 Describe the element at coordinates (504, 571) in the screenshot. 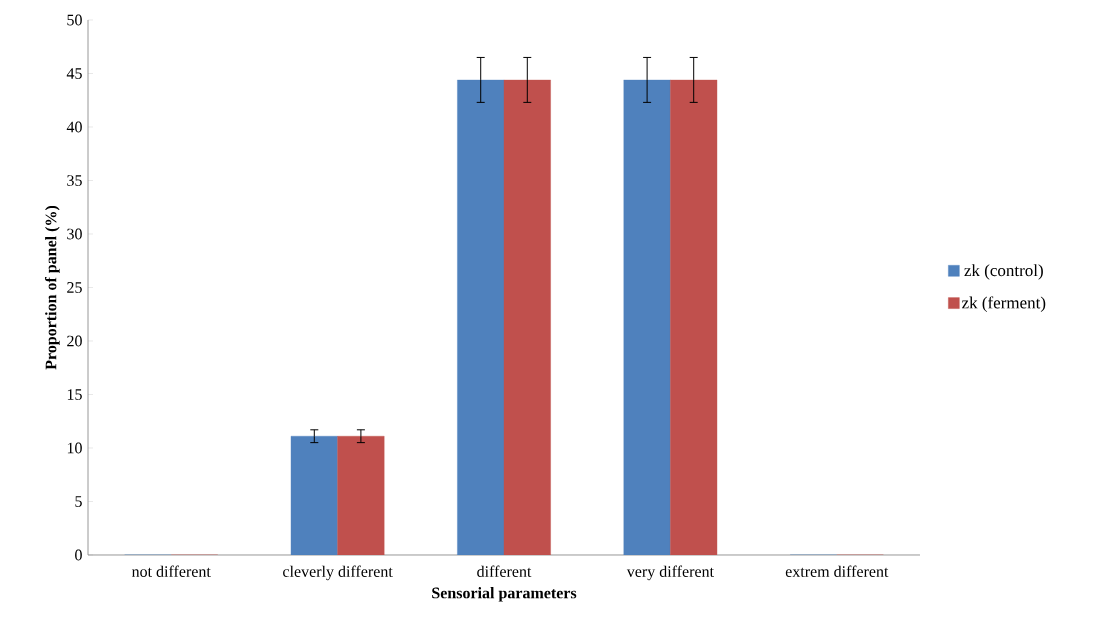

I see `x-tick-label: different` at that location.